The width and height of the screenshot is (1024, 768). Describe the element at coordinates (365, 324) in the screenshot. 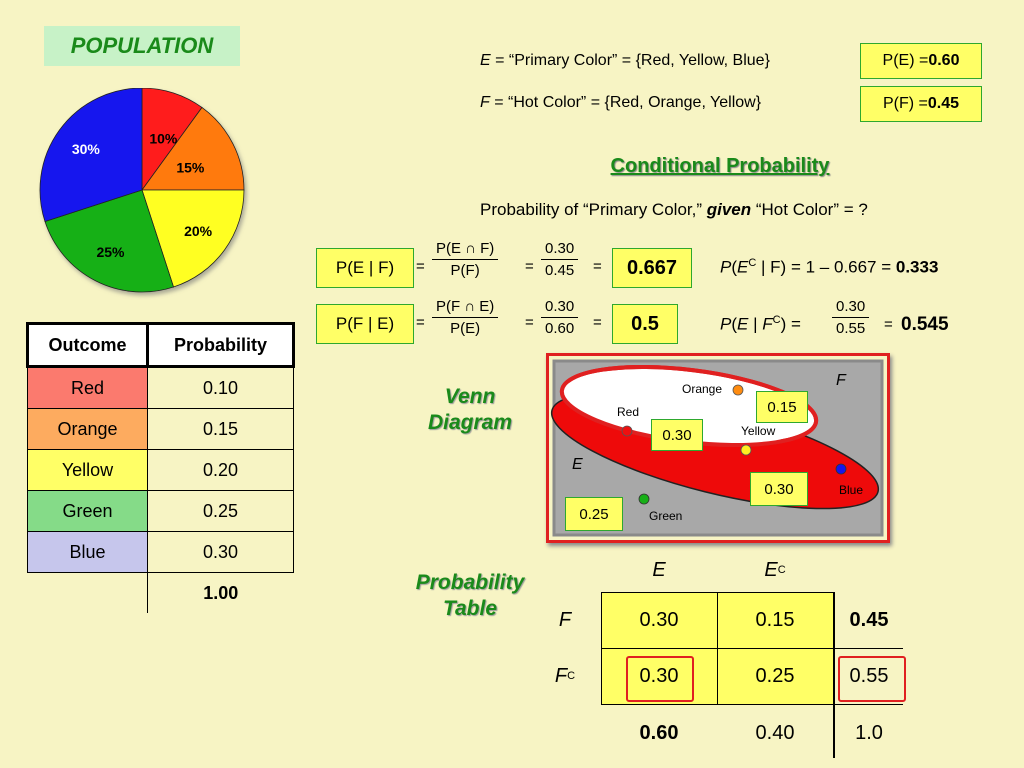

I see `p-f-given-e-box: P(F | E)` at that location.